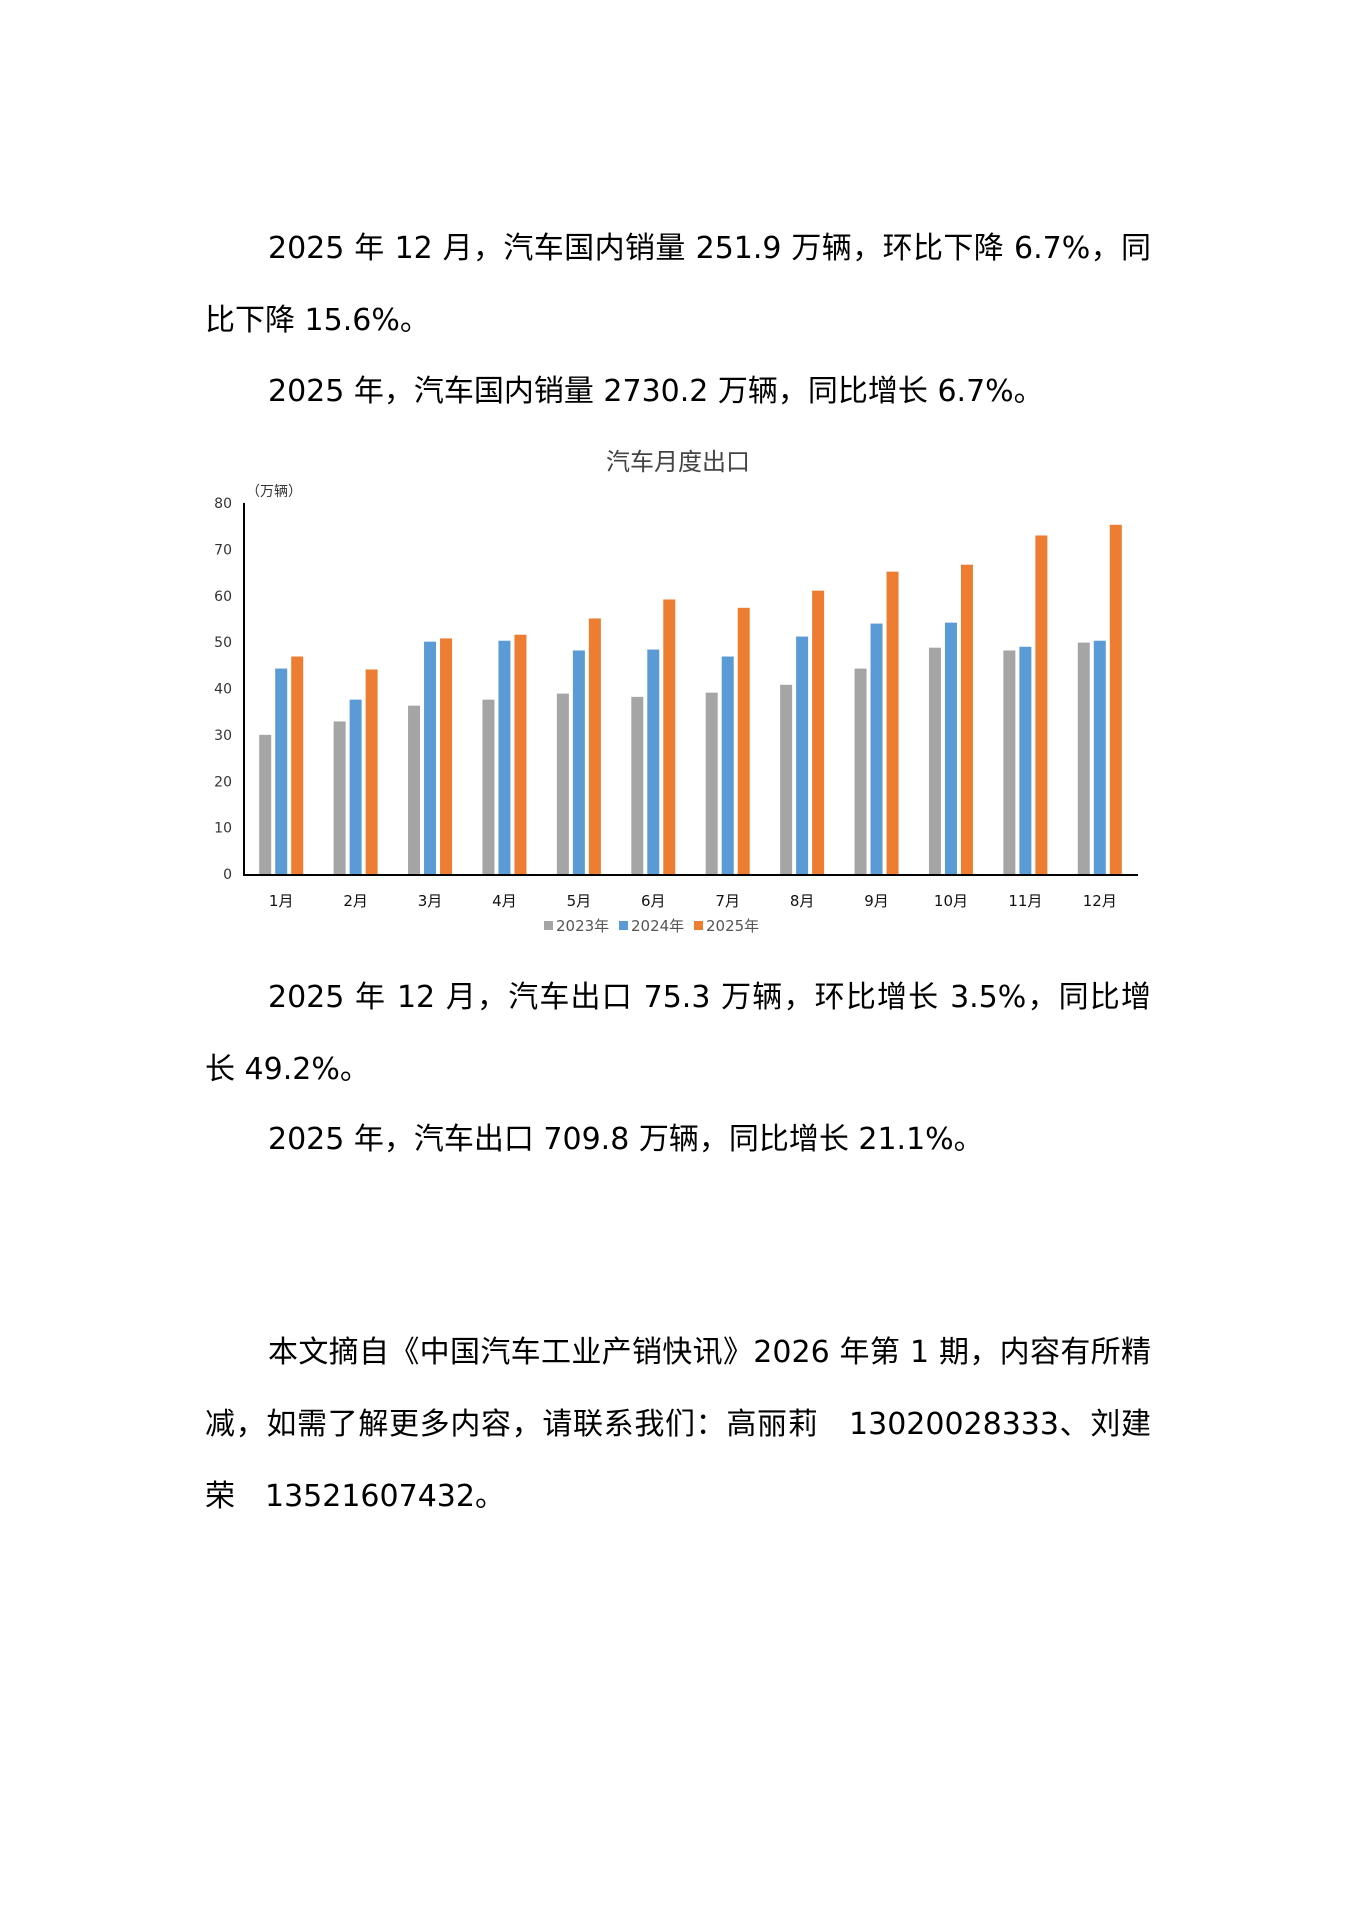 The image size is (1348, 1907). What do you see at coordinates (1009, 762) in the screenshot?
I see `bar-2023年-11月` at bounding box center [1009, 762].